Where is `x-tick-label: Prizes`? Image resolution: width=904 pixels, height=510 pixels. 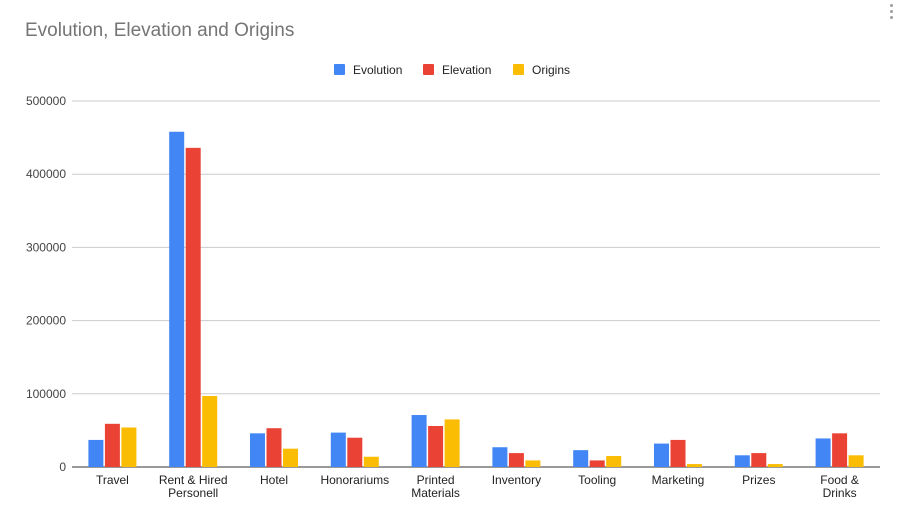 x-tick-label: Prizes is located at coordinates (758, 480).